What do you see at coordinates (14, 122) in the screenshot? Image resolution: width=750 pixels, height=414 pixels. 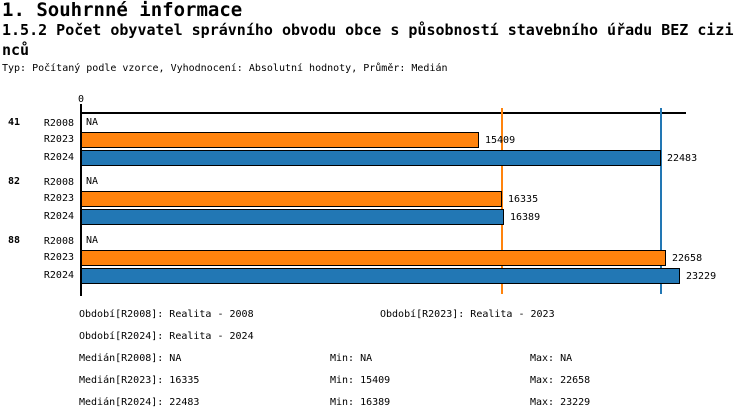 I see `group-label-41: 41` at bounding box center [14, 122].